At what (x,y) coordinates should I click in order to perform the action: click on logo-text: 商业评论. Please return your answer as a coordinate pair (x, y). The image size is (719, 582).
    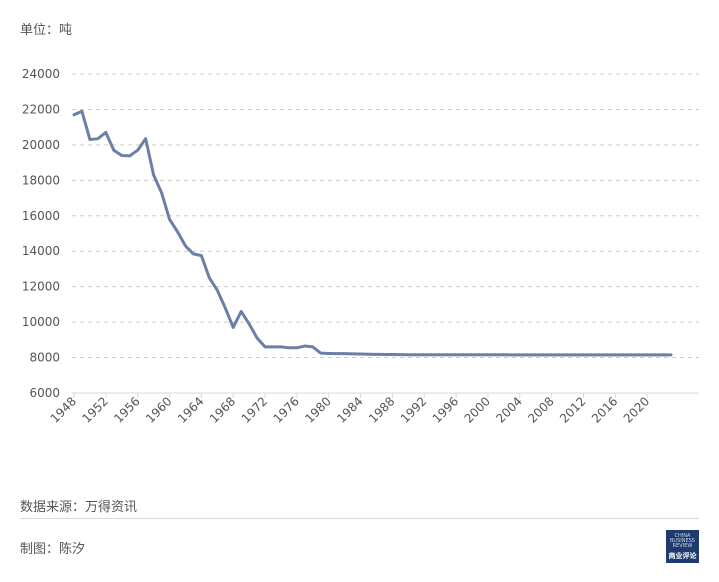
    Looking at the image, I should click on (682, 556).